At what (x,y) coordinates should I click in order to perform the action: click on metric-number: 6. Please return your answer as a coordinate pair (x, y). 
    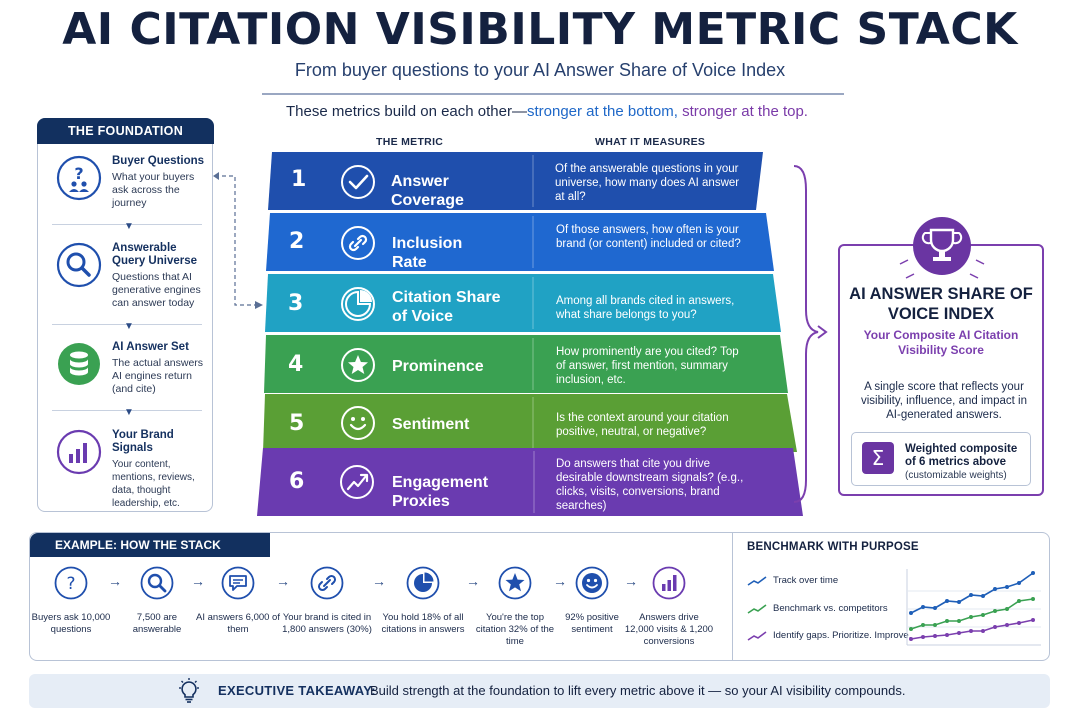
    Looking at the image, I should click on (297, 481).